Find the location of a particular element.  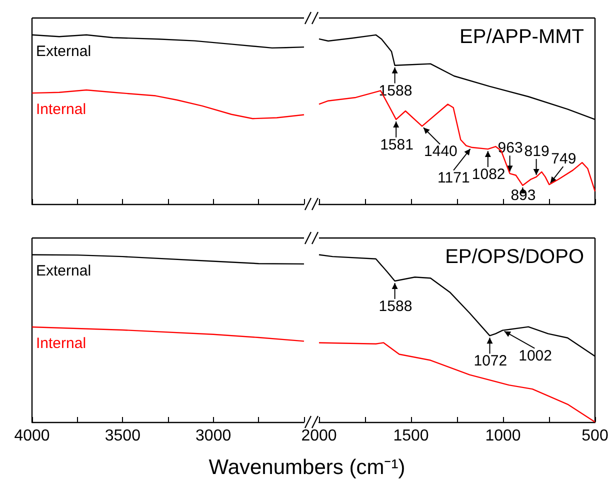

chart-title: EP/APP-MMT is located at coordinates (522, 37).